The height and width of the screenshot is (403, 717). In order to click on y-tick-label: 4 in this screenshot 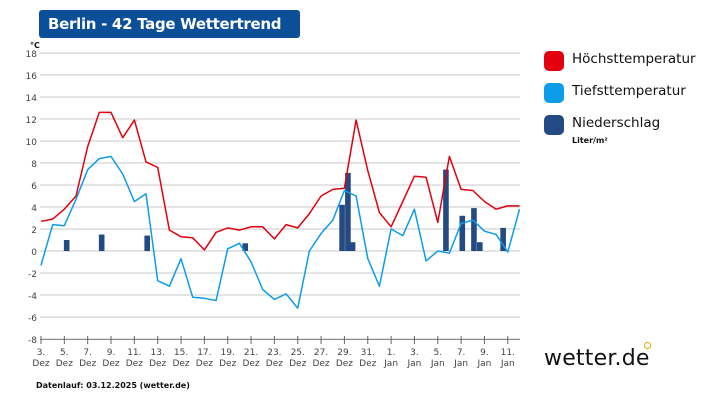, I will do `click(34, 209)`.